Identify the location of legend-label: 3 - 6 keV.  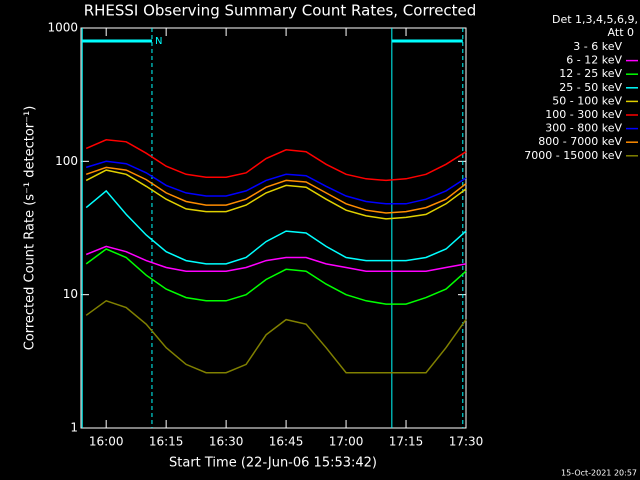
(597, 46).